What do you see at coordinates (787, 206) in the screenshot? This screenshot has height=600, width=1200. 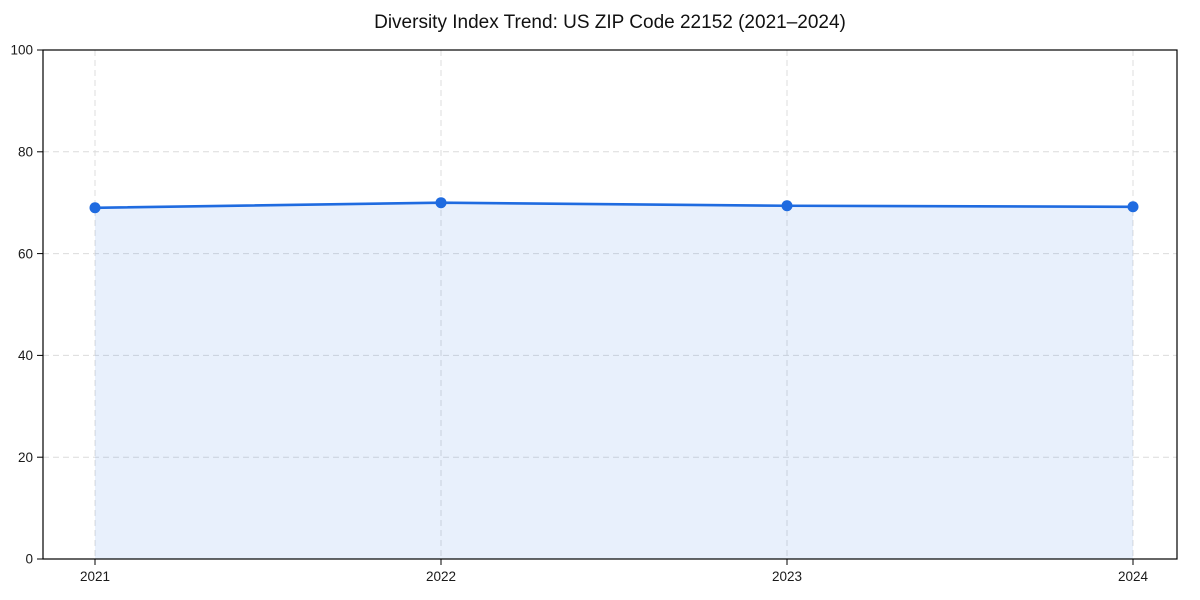 I see `data-point-2023` at bounding box center [787, 206].